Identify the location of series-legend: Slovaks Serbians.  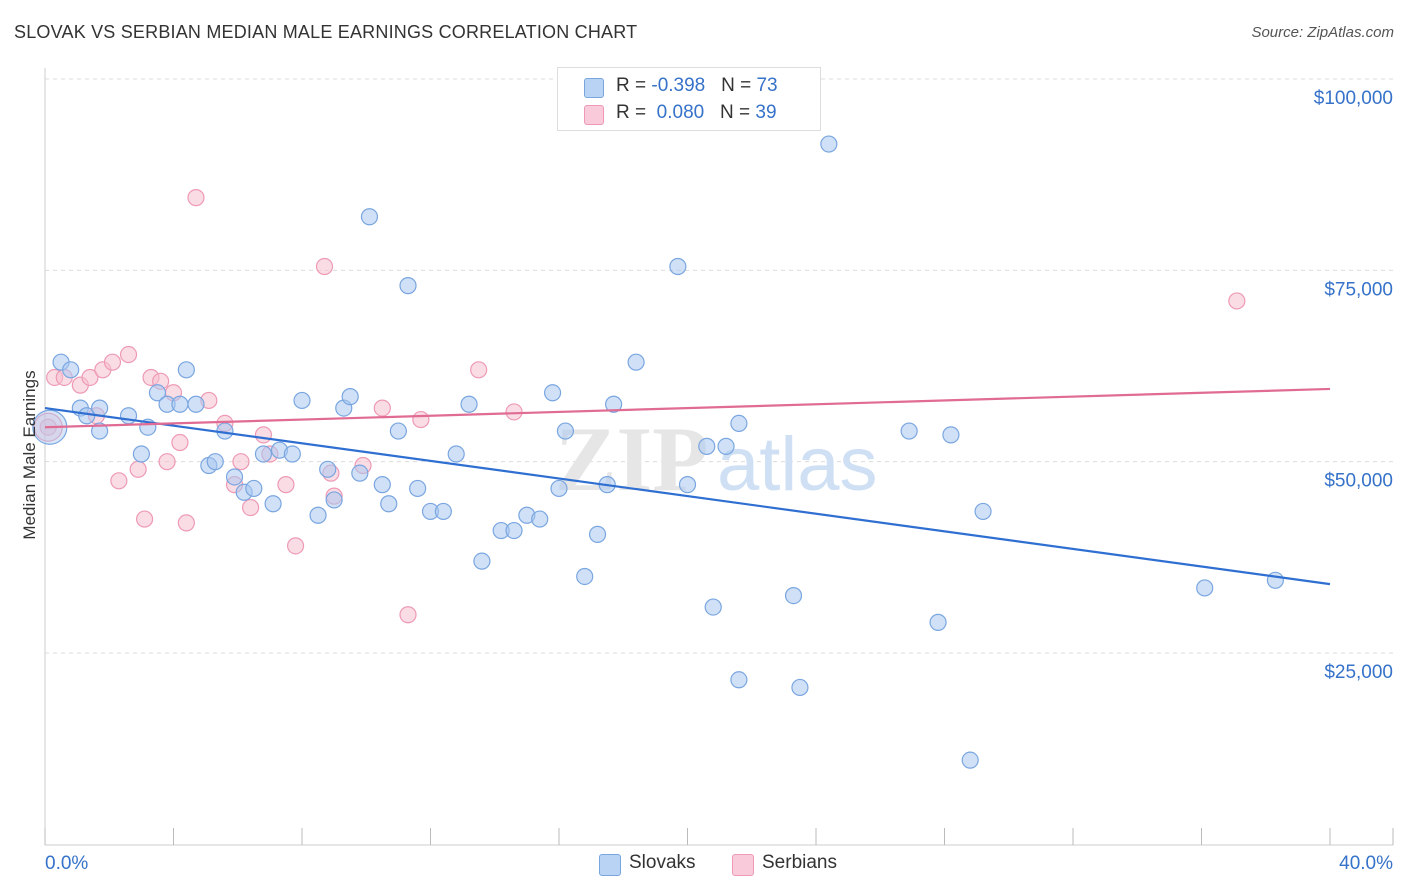
(703, 864).